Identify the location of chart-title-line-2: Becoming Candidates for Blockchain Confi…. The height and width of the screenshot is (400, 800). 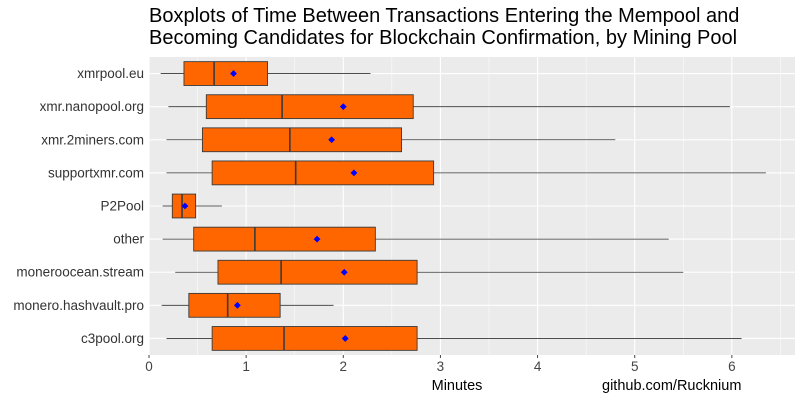
(443, 38).